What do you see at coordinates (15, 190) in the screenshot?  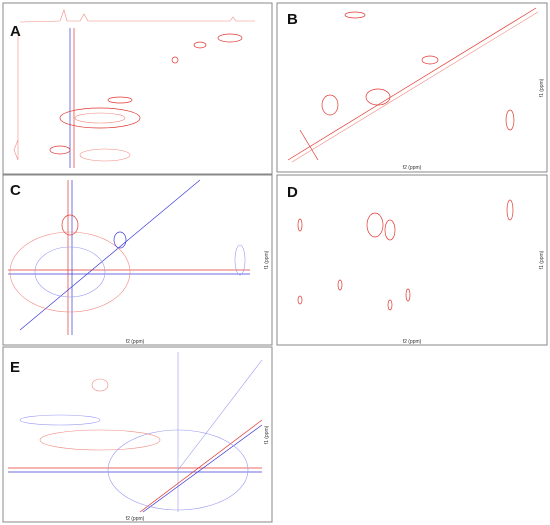 I see `panel-letter: C` at bounding box center [15, 190].